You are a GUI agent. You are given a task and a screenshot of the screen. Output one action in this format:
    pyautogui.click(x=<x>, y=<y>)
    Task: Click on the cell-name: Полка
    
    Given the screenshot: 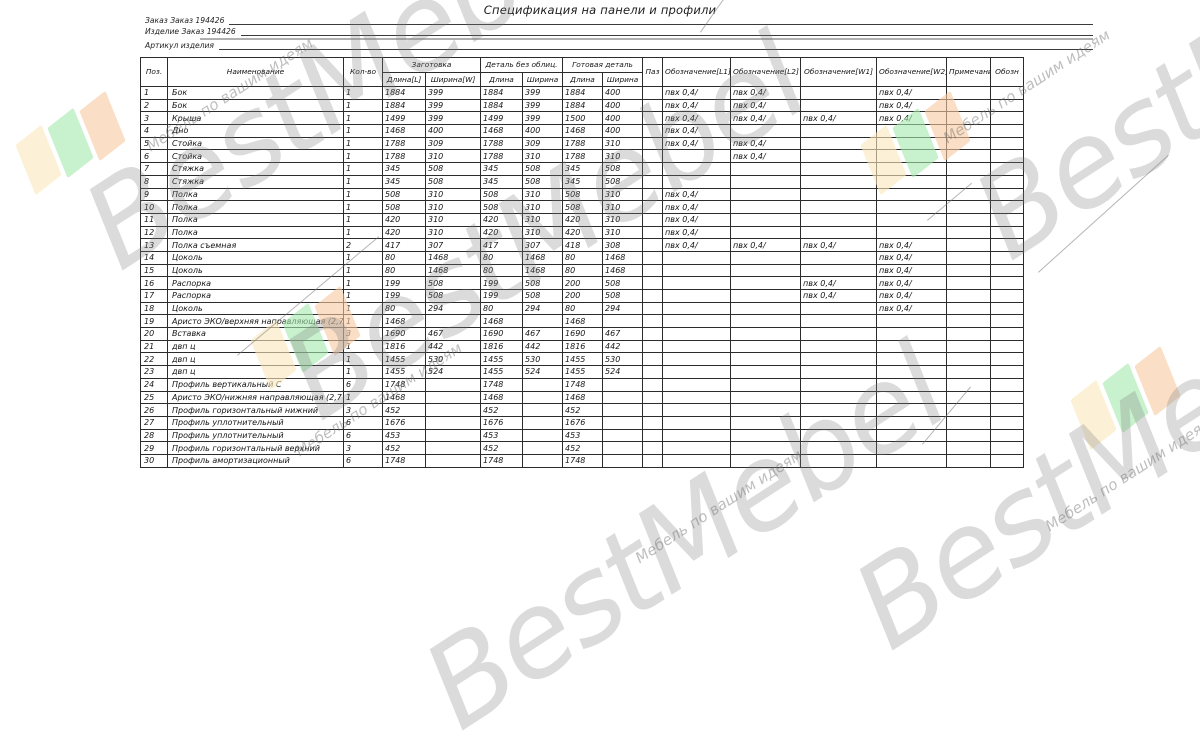 What is the action you would take?
    pyautogui.click(x=255, y=219)
    